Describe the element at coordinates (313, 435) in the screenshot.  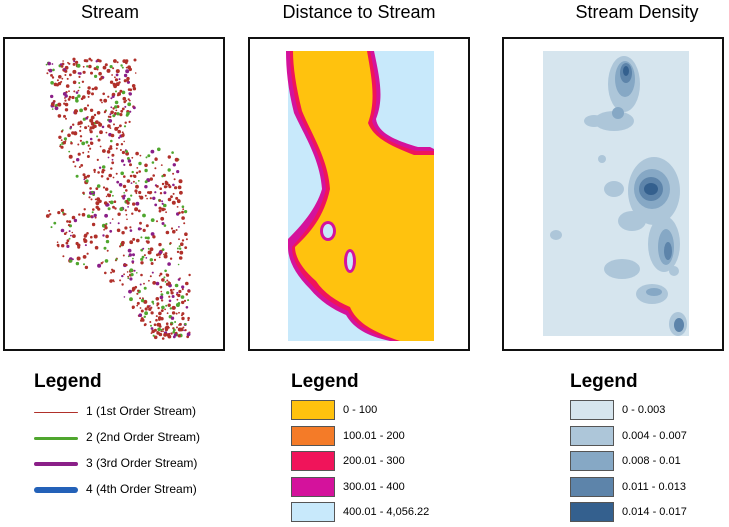
I see `legend-color-swatch` at that location.